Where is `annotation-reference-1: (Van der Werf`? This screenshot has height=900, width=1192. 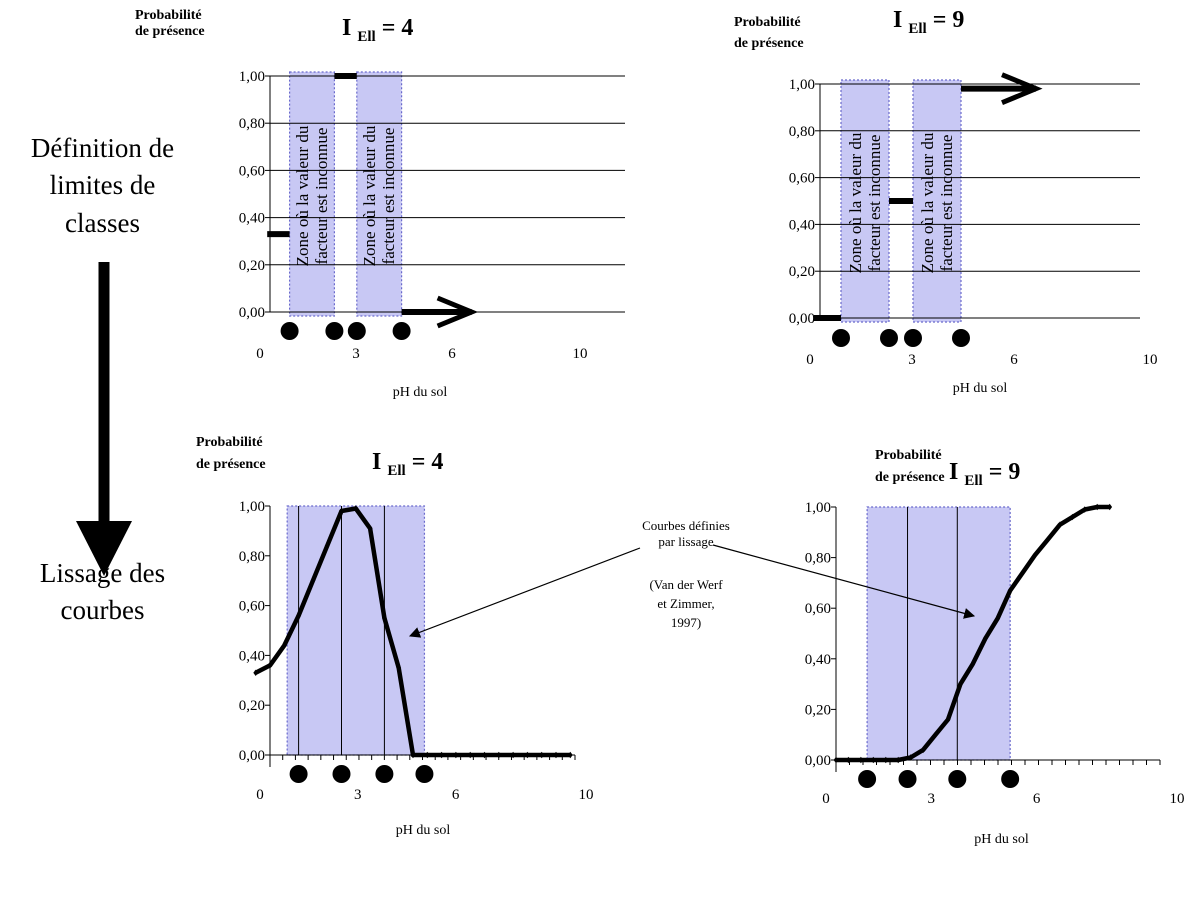
annotation-reference-1: (Van der Werf is located at coordinates (686, 584).